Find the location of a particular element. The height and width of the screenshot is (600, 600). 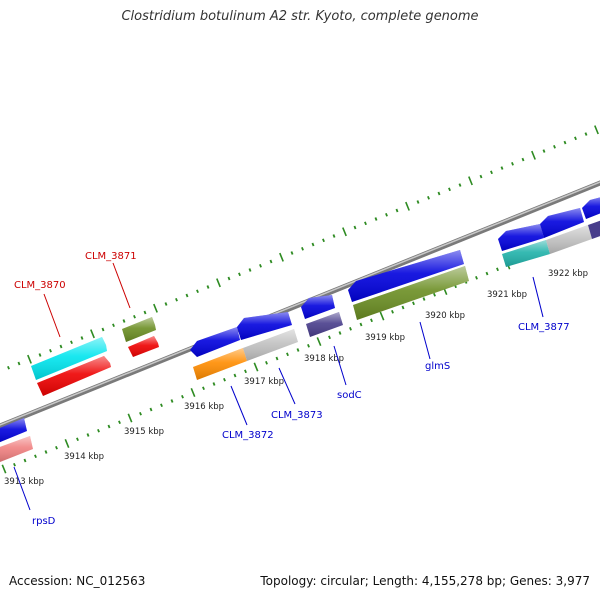

gene-label: rpsD is located at coordinates (44, 521).